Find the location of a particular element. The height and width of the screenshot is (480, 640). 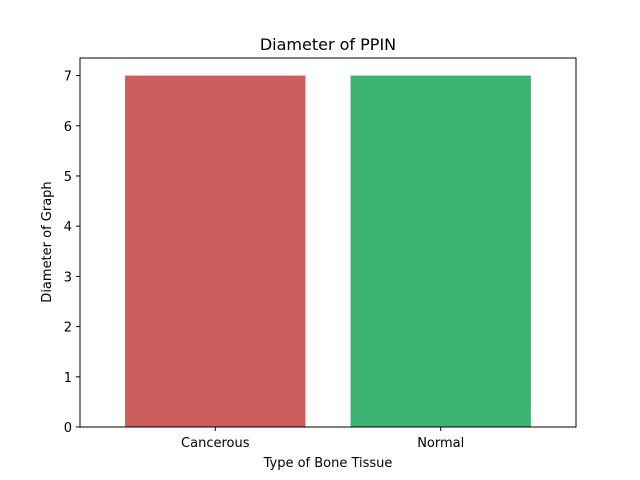

x-tick-label: Cancerous is located at coordinates (215, 443).